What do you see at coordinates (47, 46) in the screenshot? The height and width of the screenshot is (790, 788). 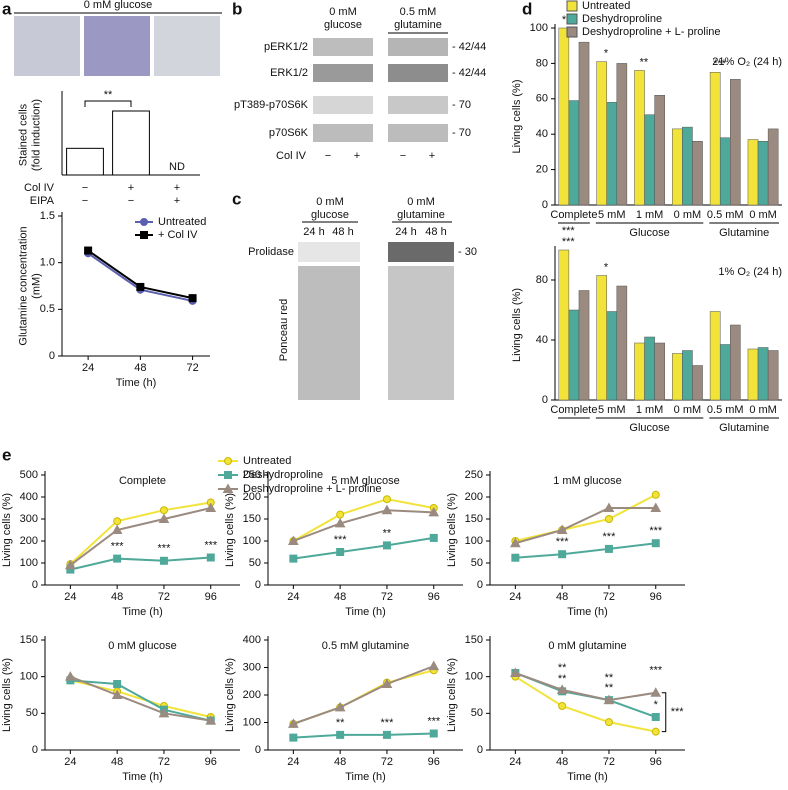 I see `micrograph` at bounding box center [47, 46].